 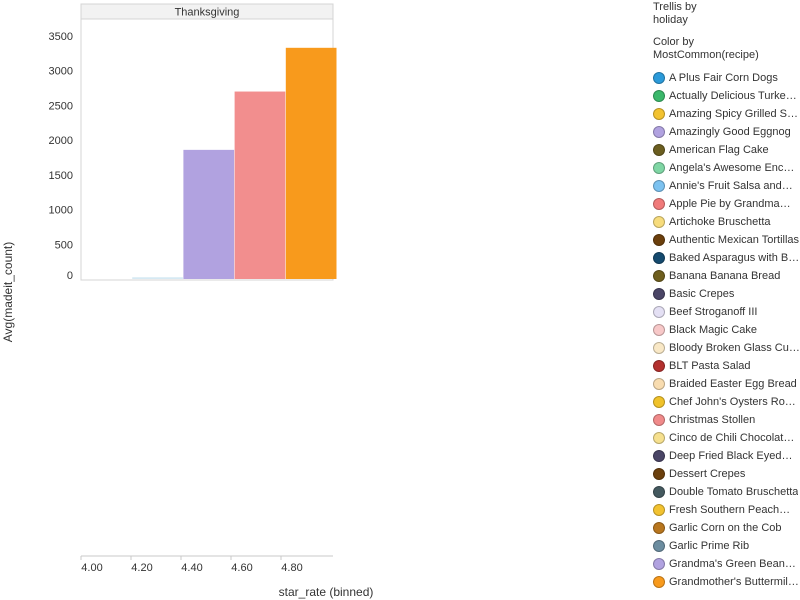 What do you see at coordinates (719, 150) in the screenshot?
I see `legend-item-label: American Flag Cake` at bounding box center [719, 150].